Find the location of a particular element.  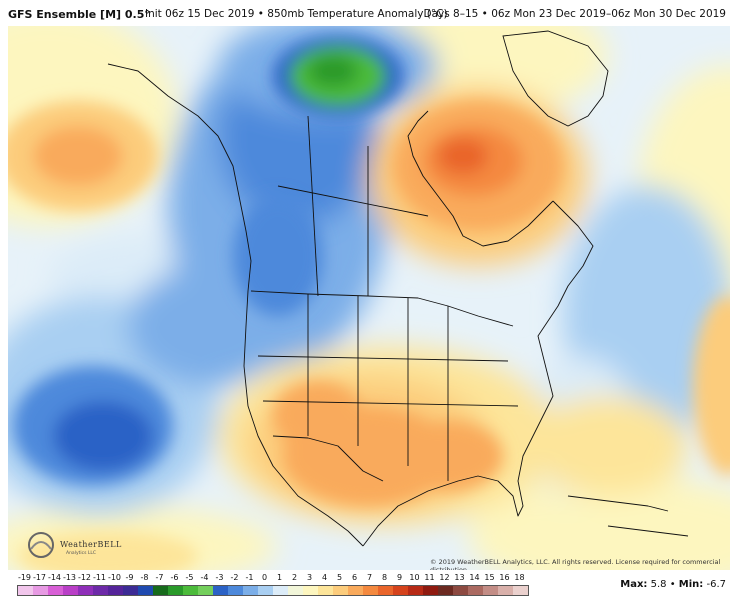

legend-tick-label: 9 is located at coordinates (399, 577).